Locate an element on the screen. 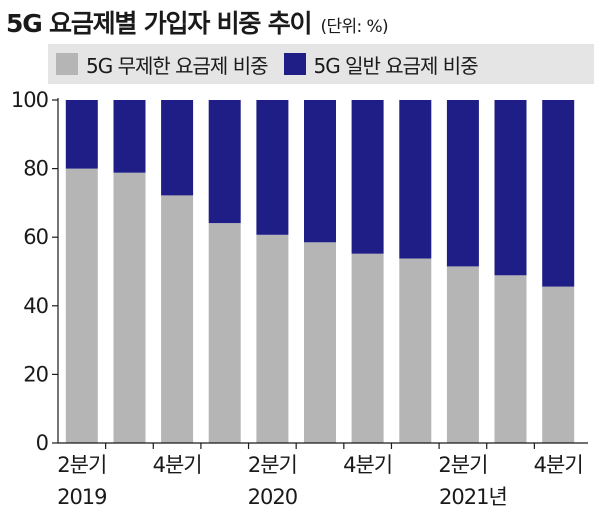 The image size is (600, 521). y-tick-label-0: 0 is located at coordinates (42, 443).